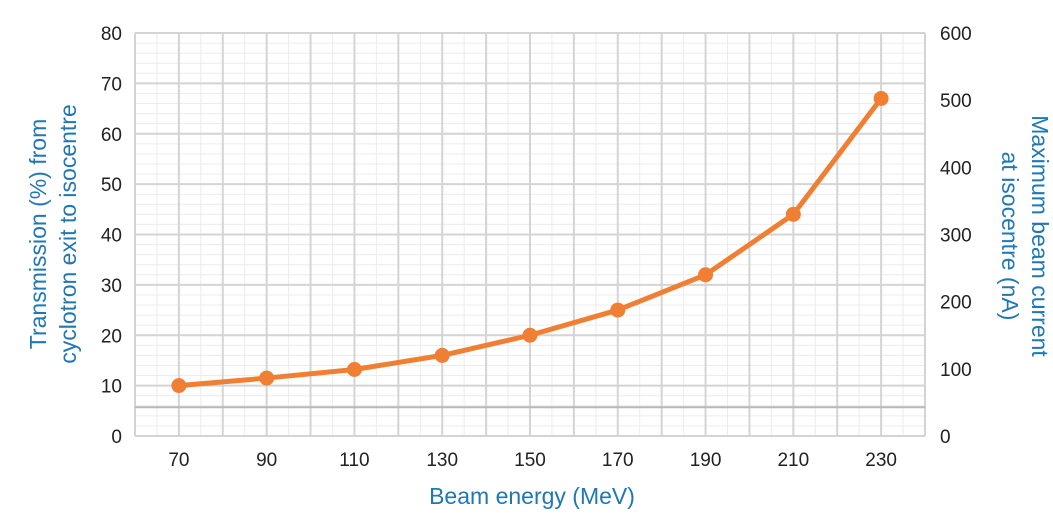 The width and height of the screenshot is (1053, 515). What do you see at coordinates (1025, 236) in the screenshot?
I see `secondary-y-axis-title: Maximum beam current at isocentre (nA)` at bounding box center [1025, 236].